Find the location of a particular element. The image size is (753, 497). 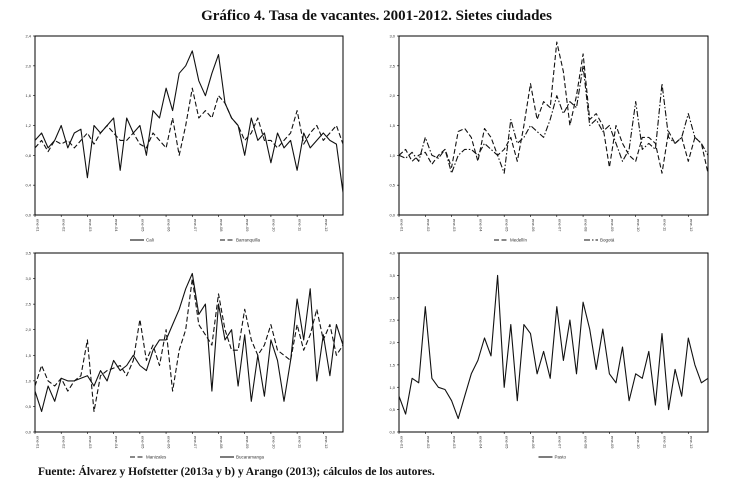

series-line-medellín is located at coordinates (553, 107).